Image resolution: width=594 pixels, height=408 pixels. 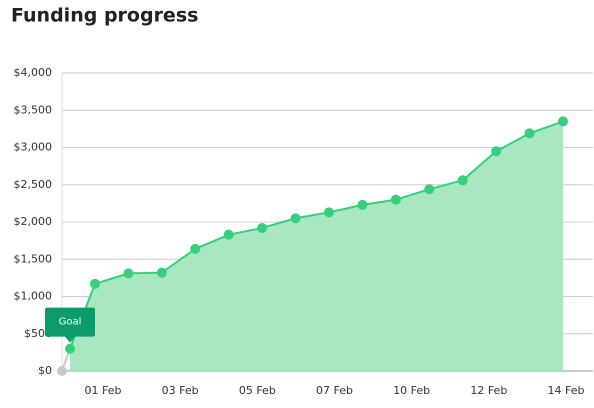 I want to click on x-tick-label: 10 Feb, so click(x=411, y=390).